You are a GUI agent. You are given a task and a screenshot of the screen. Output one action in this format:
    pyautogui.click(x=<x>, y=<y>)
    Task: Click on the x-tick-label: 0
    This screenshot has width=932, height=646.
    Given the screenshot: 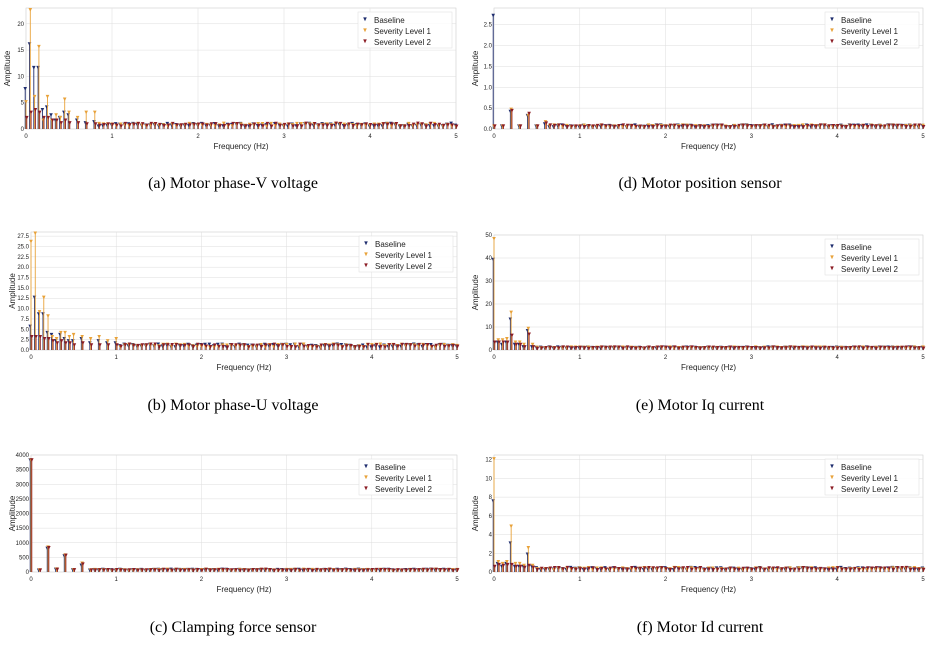 What is the action you would take?
    pyautogui.click(x=494, y=580)
    